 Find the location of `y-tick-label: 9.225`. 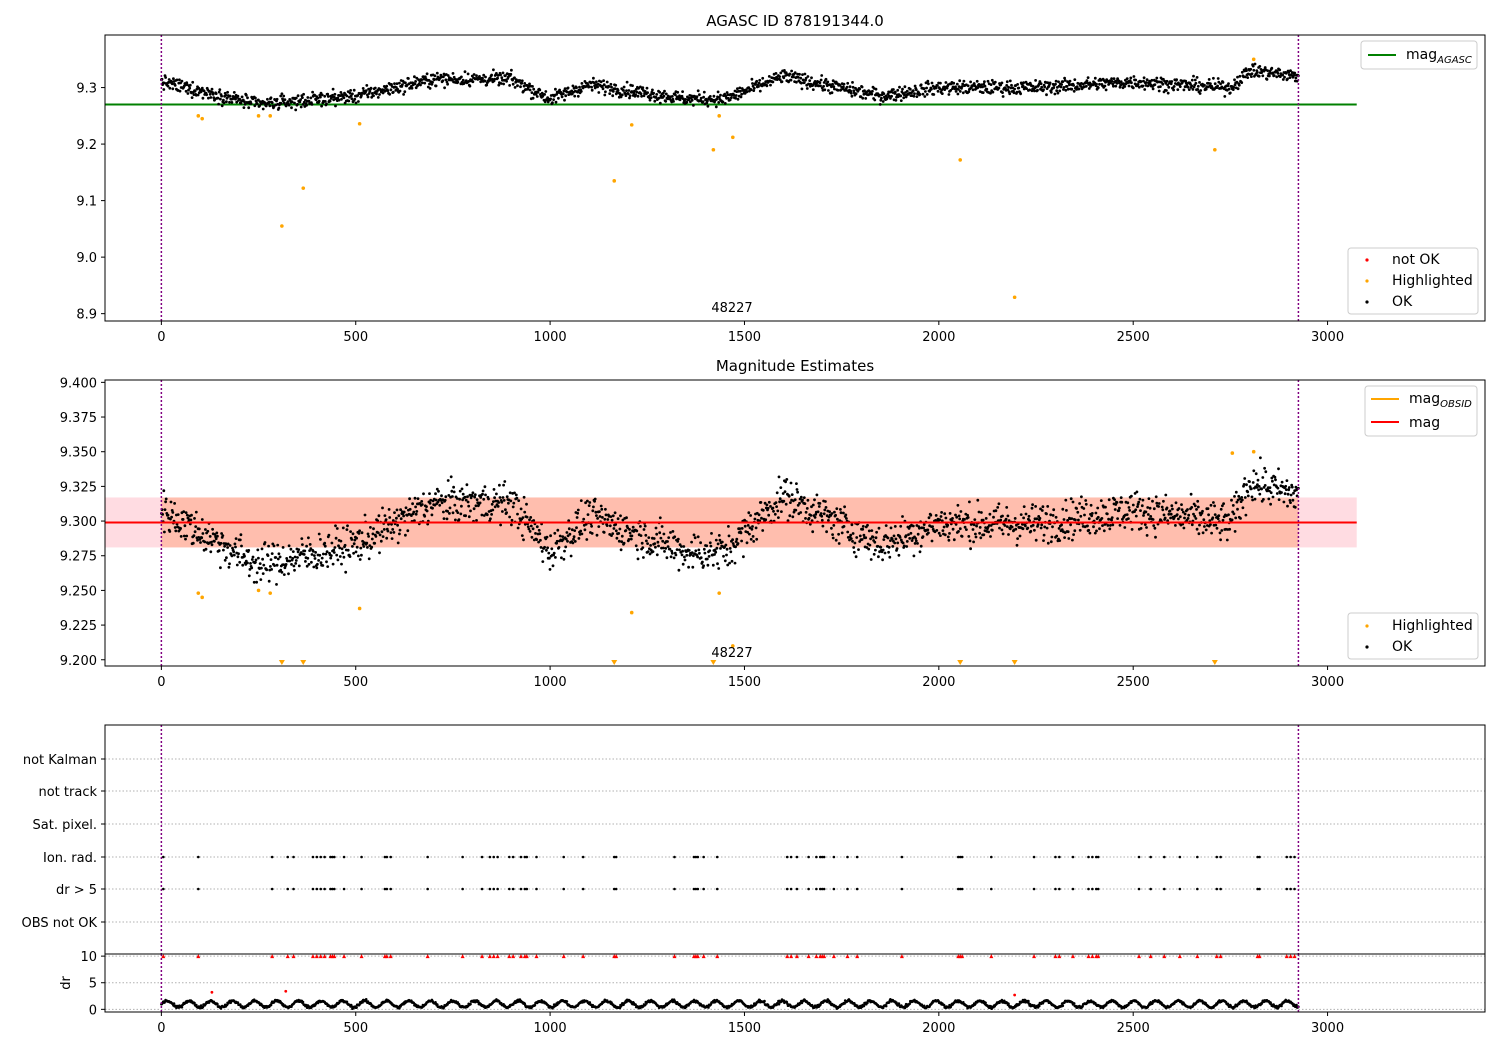

y-tick-label: 9.225 is located at coordinates (78, 626).